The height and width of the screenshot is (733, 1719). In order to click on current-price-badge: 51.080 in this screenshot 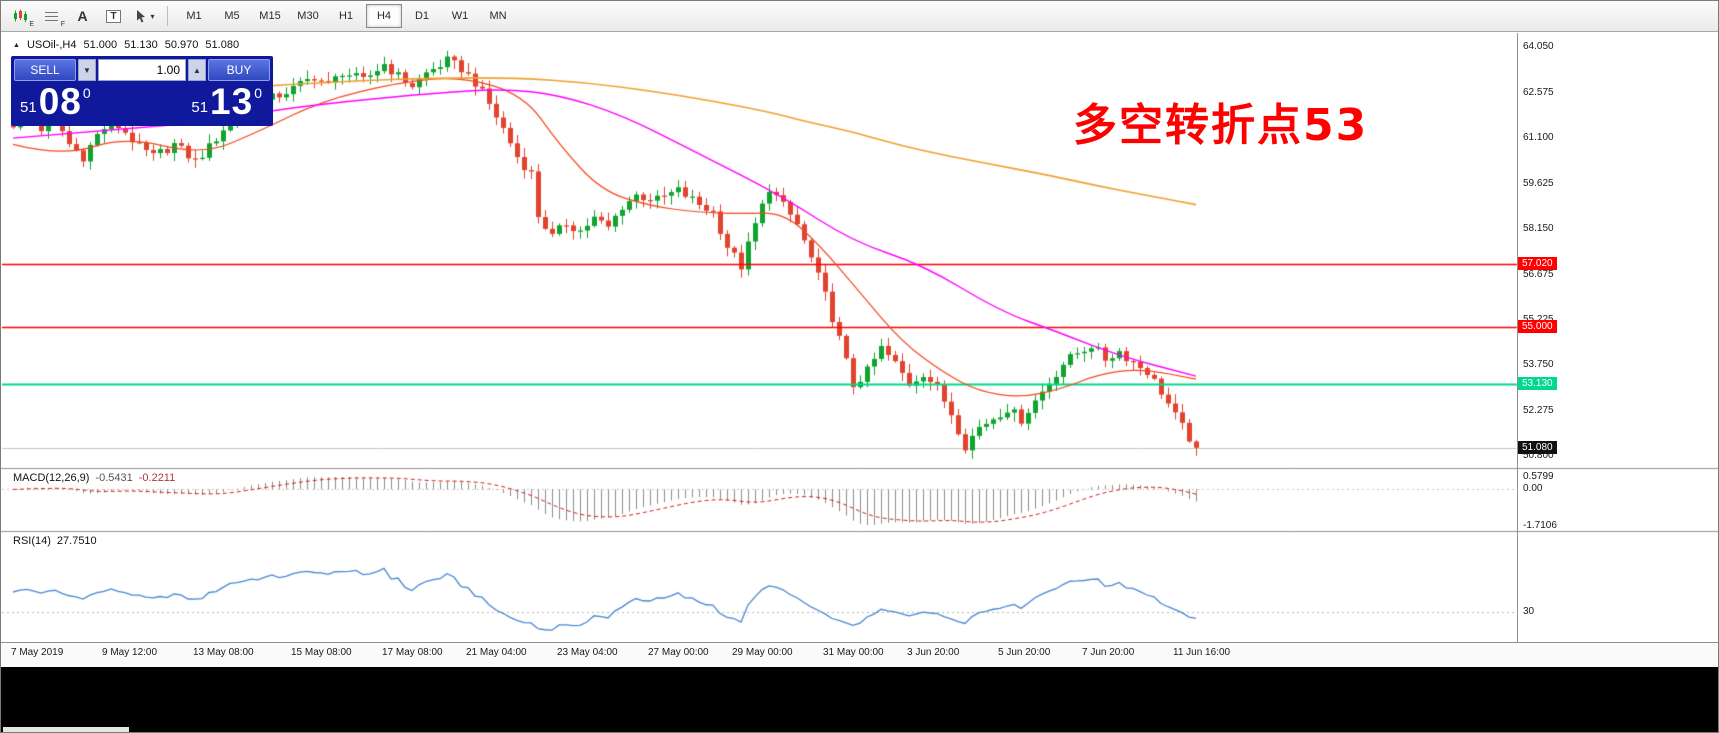, I will do `click(1537, 447)`.